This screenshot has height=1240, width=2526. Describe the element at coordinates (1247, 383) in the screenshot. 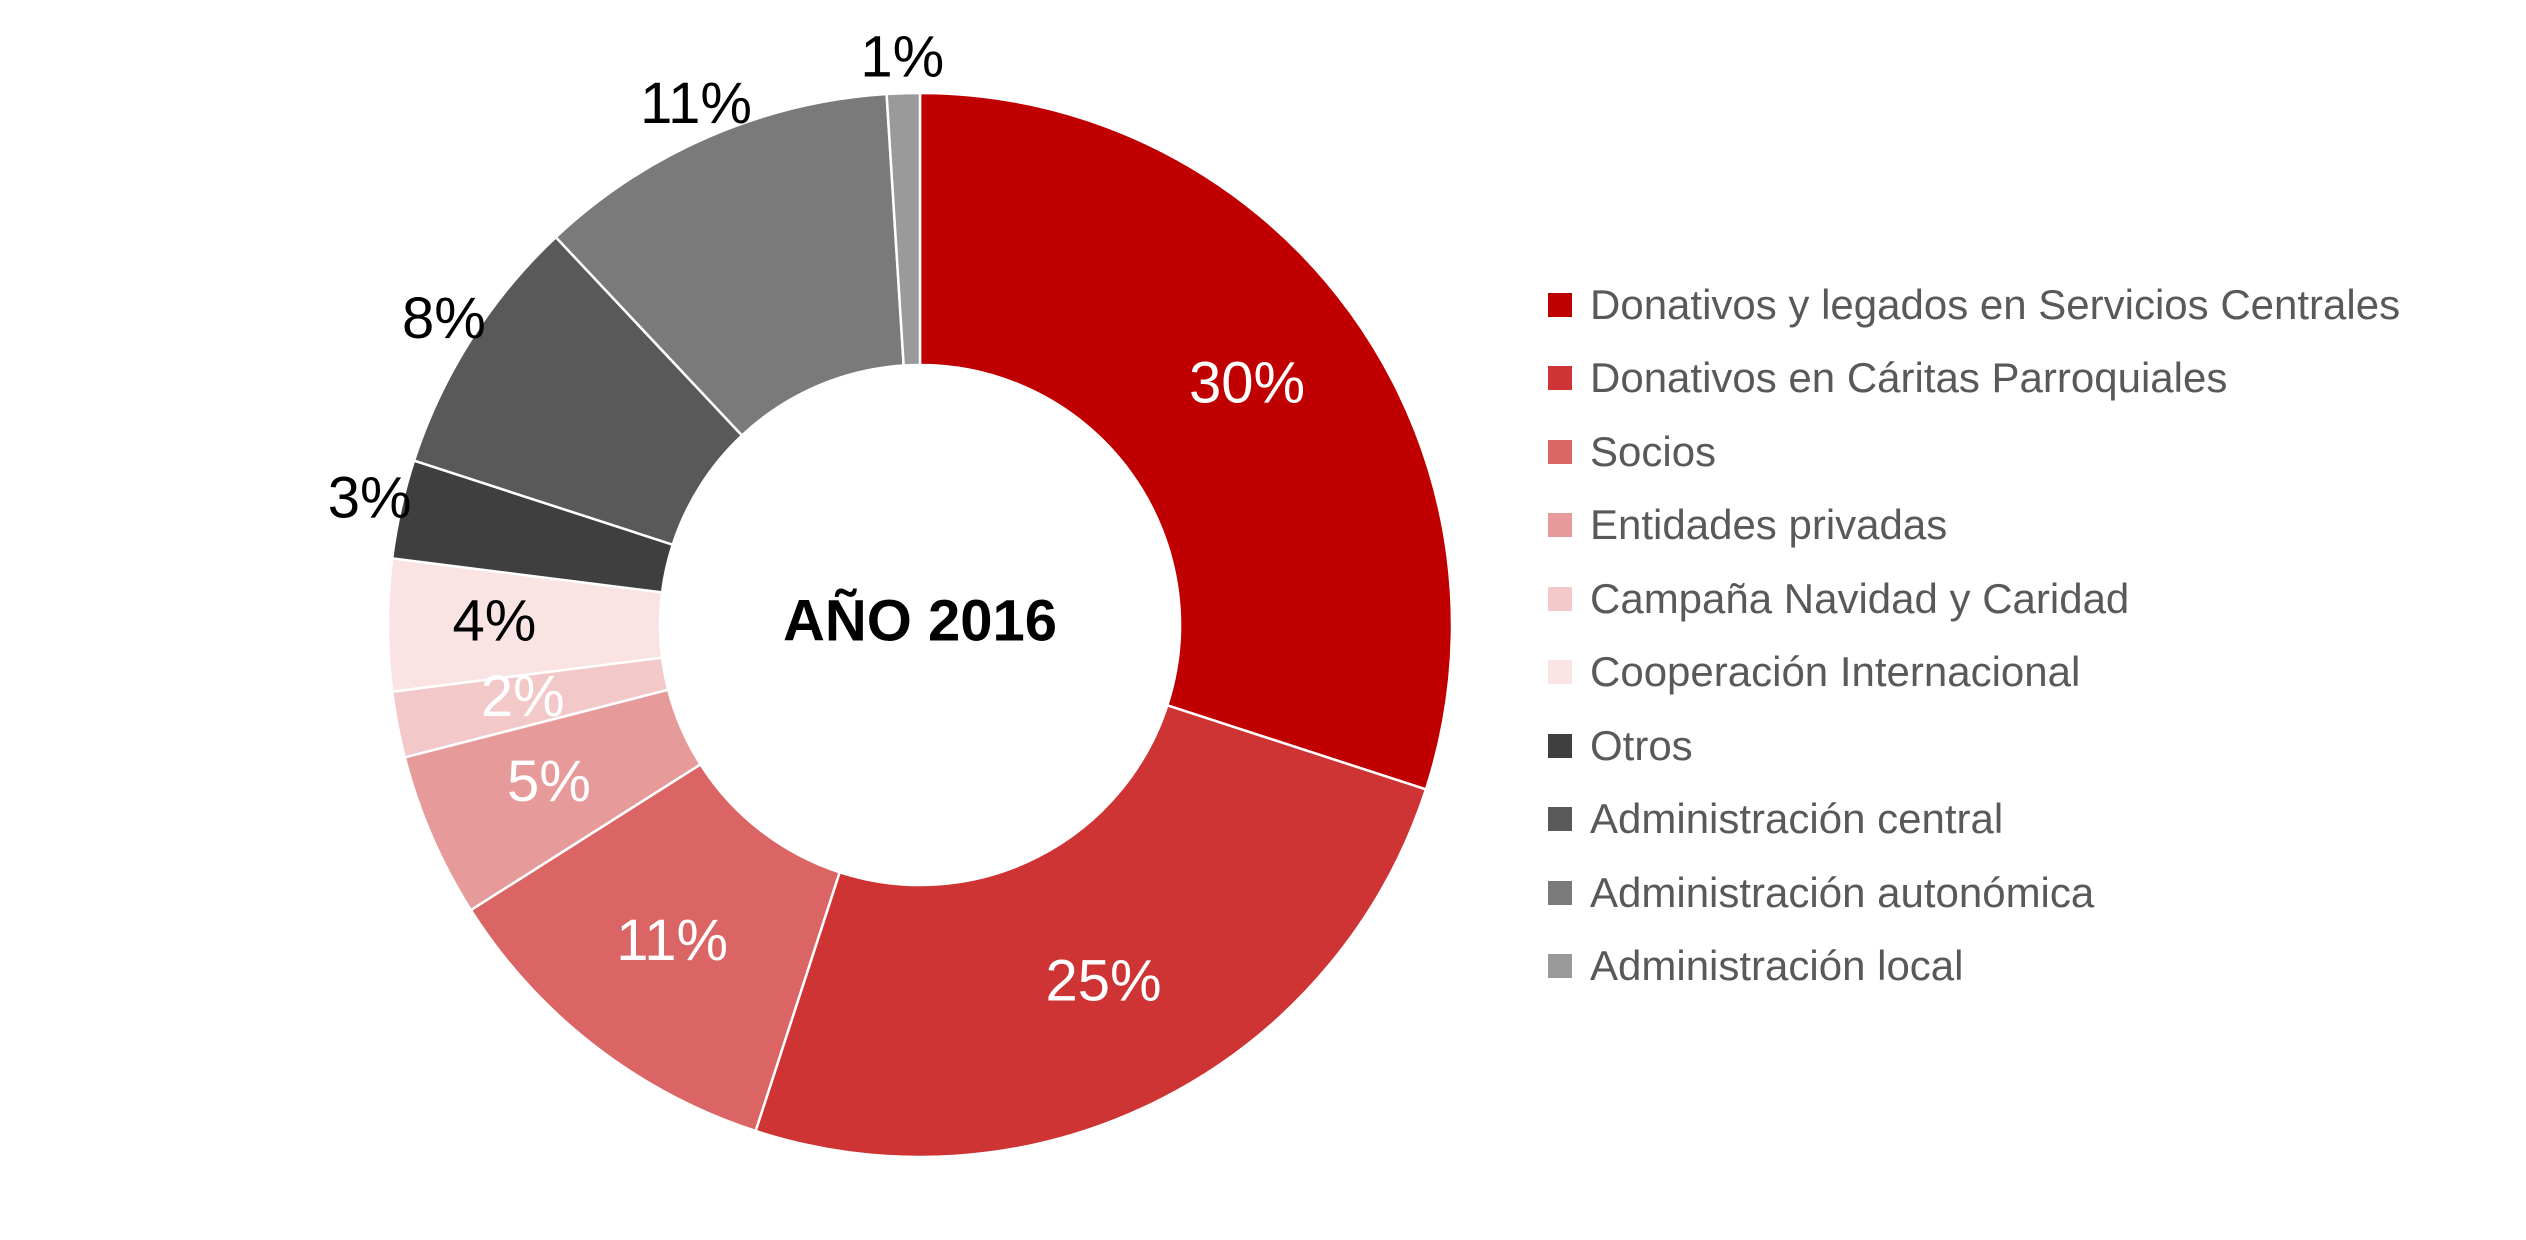

I see `data-label-donativos-y-legados-en-servicios-centrales: 30%` at that location.